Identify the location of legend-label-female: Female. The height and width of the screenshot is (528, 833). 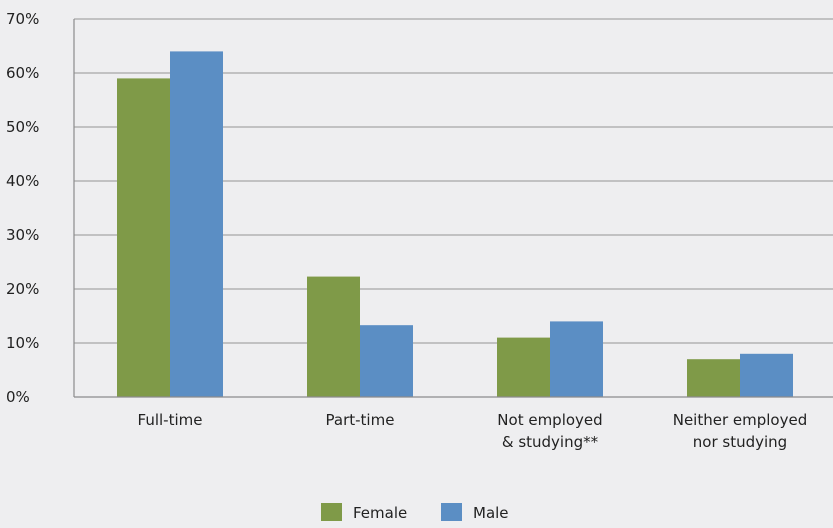
(380, 513).